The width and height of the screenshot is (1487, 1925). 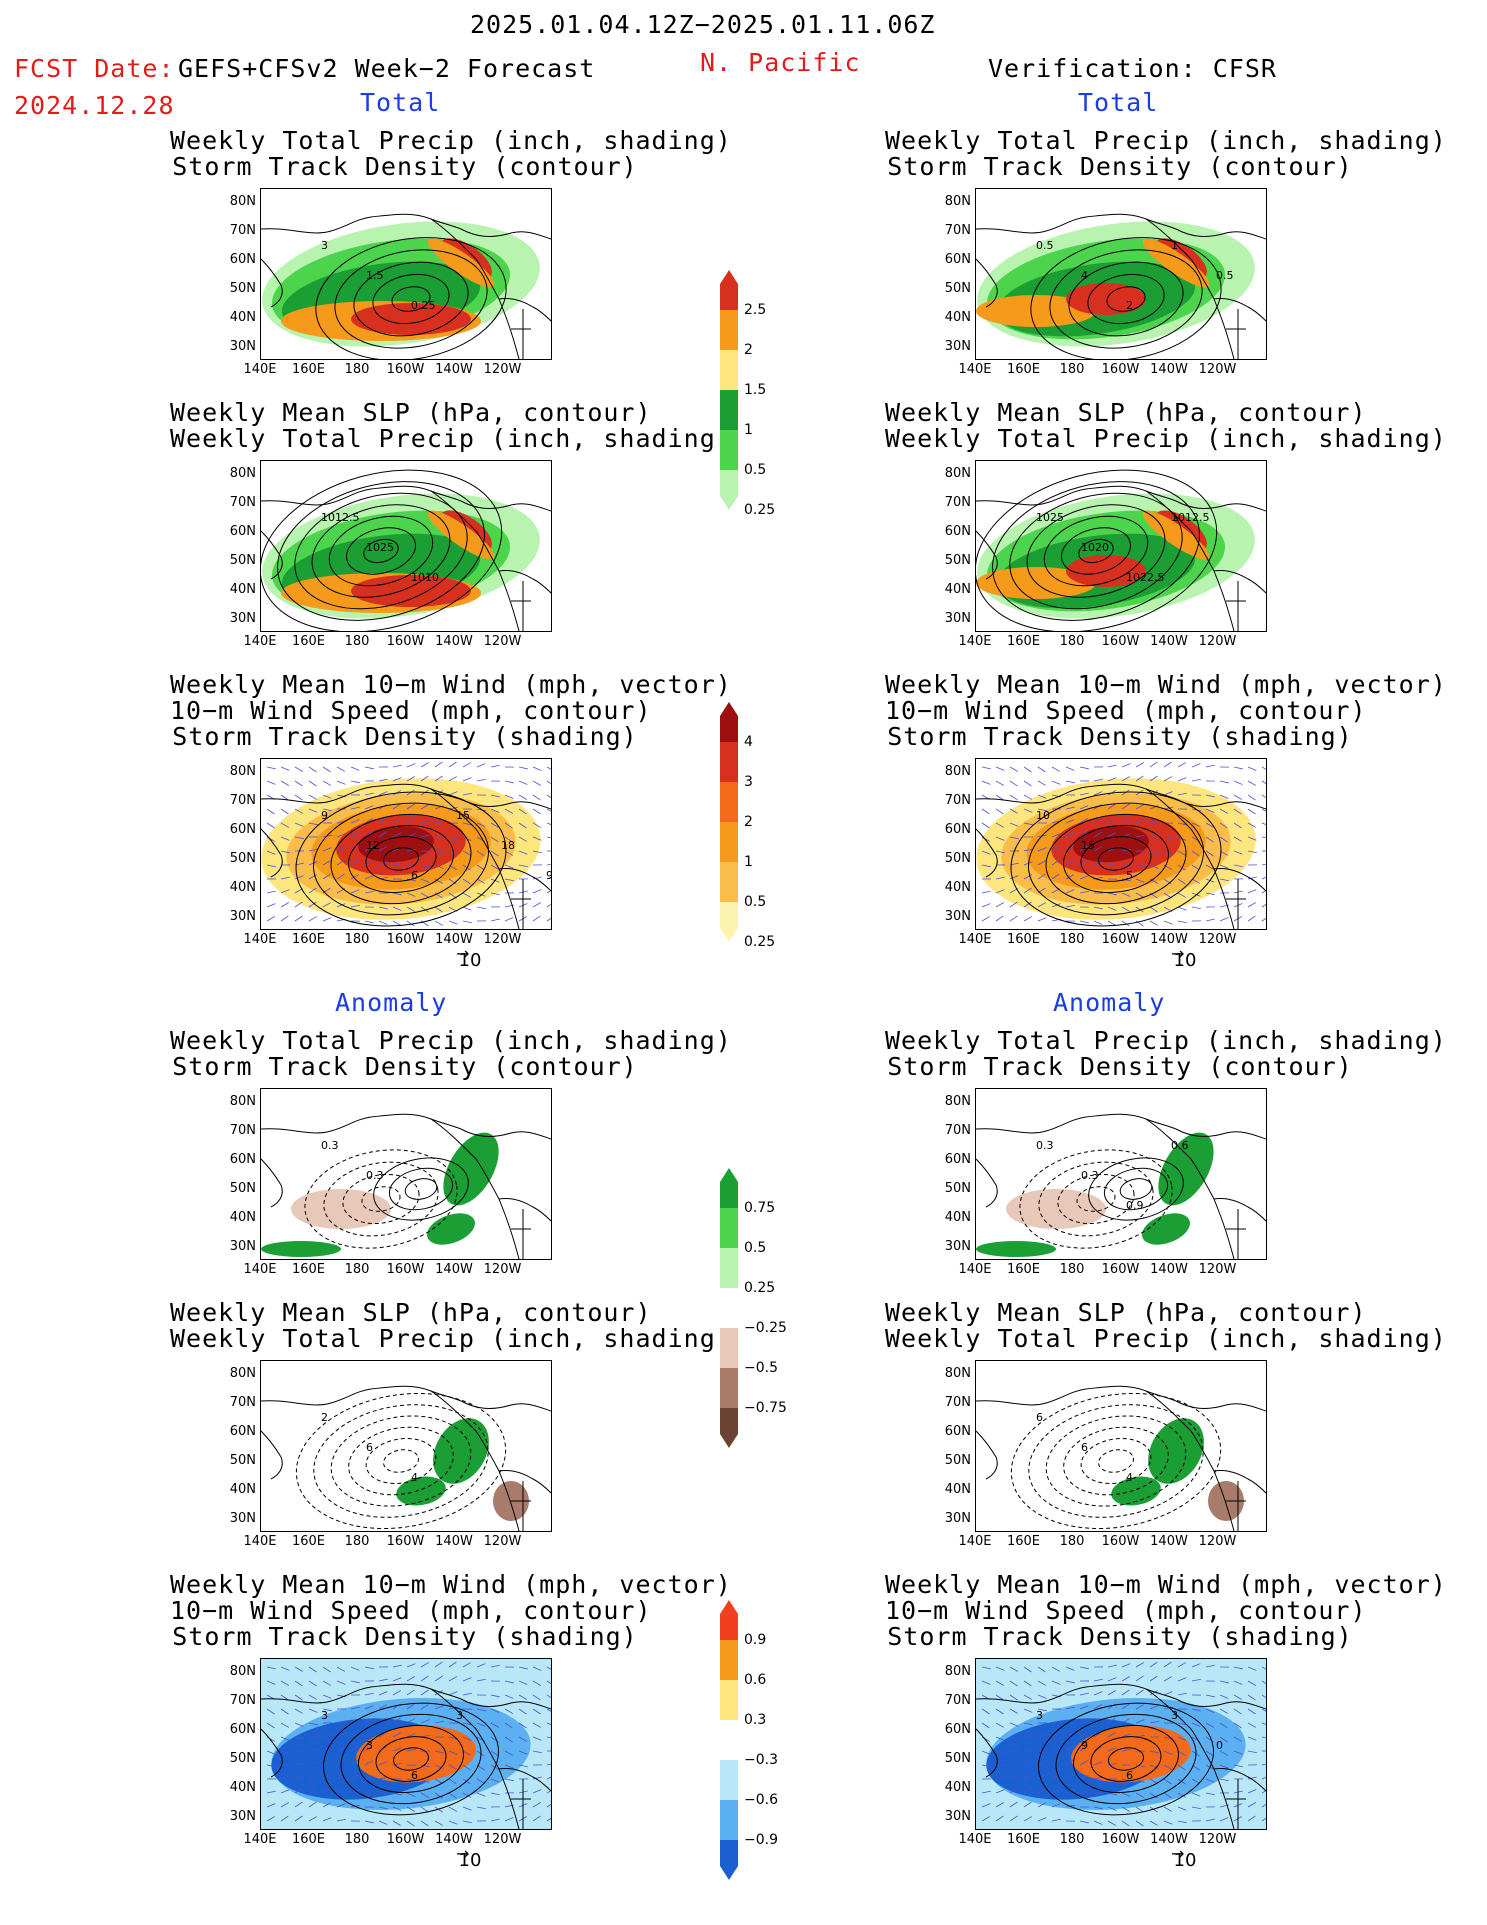 What do you see at coordinates (425, 577) in the screenshot?
I see `contour-label: 1010` at bounding box center [425, 577].